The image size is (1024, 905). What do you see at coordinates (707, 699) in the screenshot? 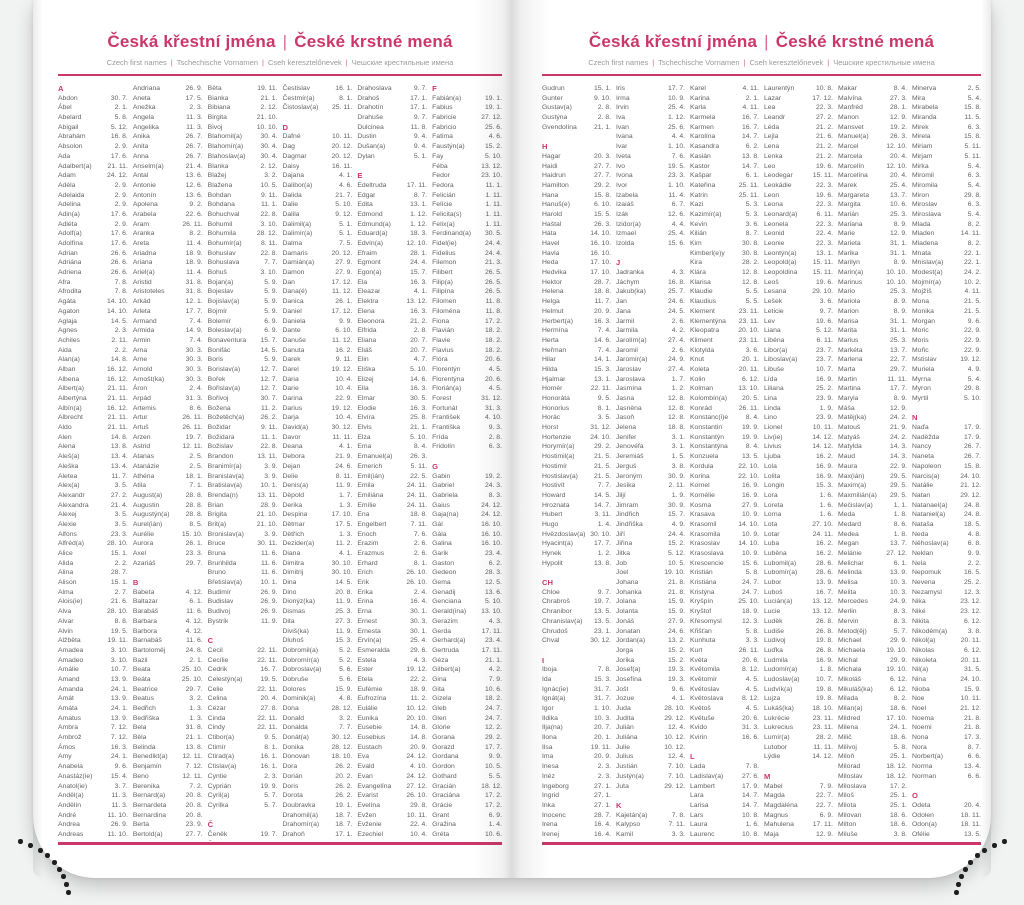
I see `given-name: Květoslava` at bounding box center [707, 699].